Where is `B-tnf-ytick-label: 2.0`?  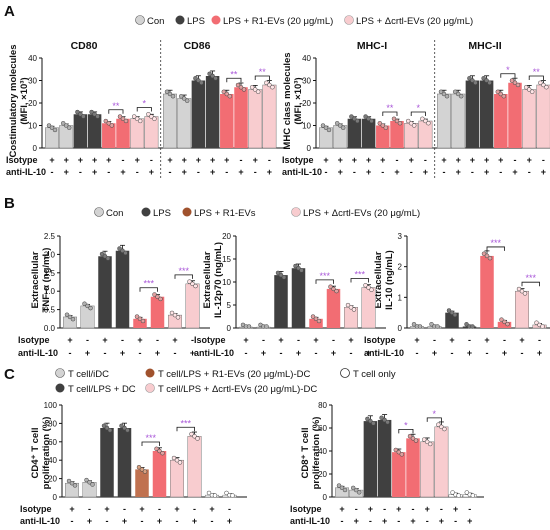 B-tnf-ytick-label: 2.0 is located at coordinates (50, 254).